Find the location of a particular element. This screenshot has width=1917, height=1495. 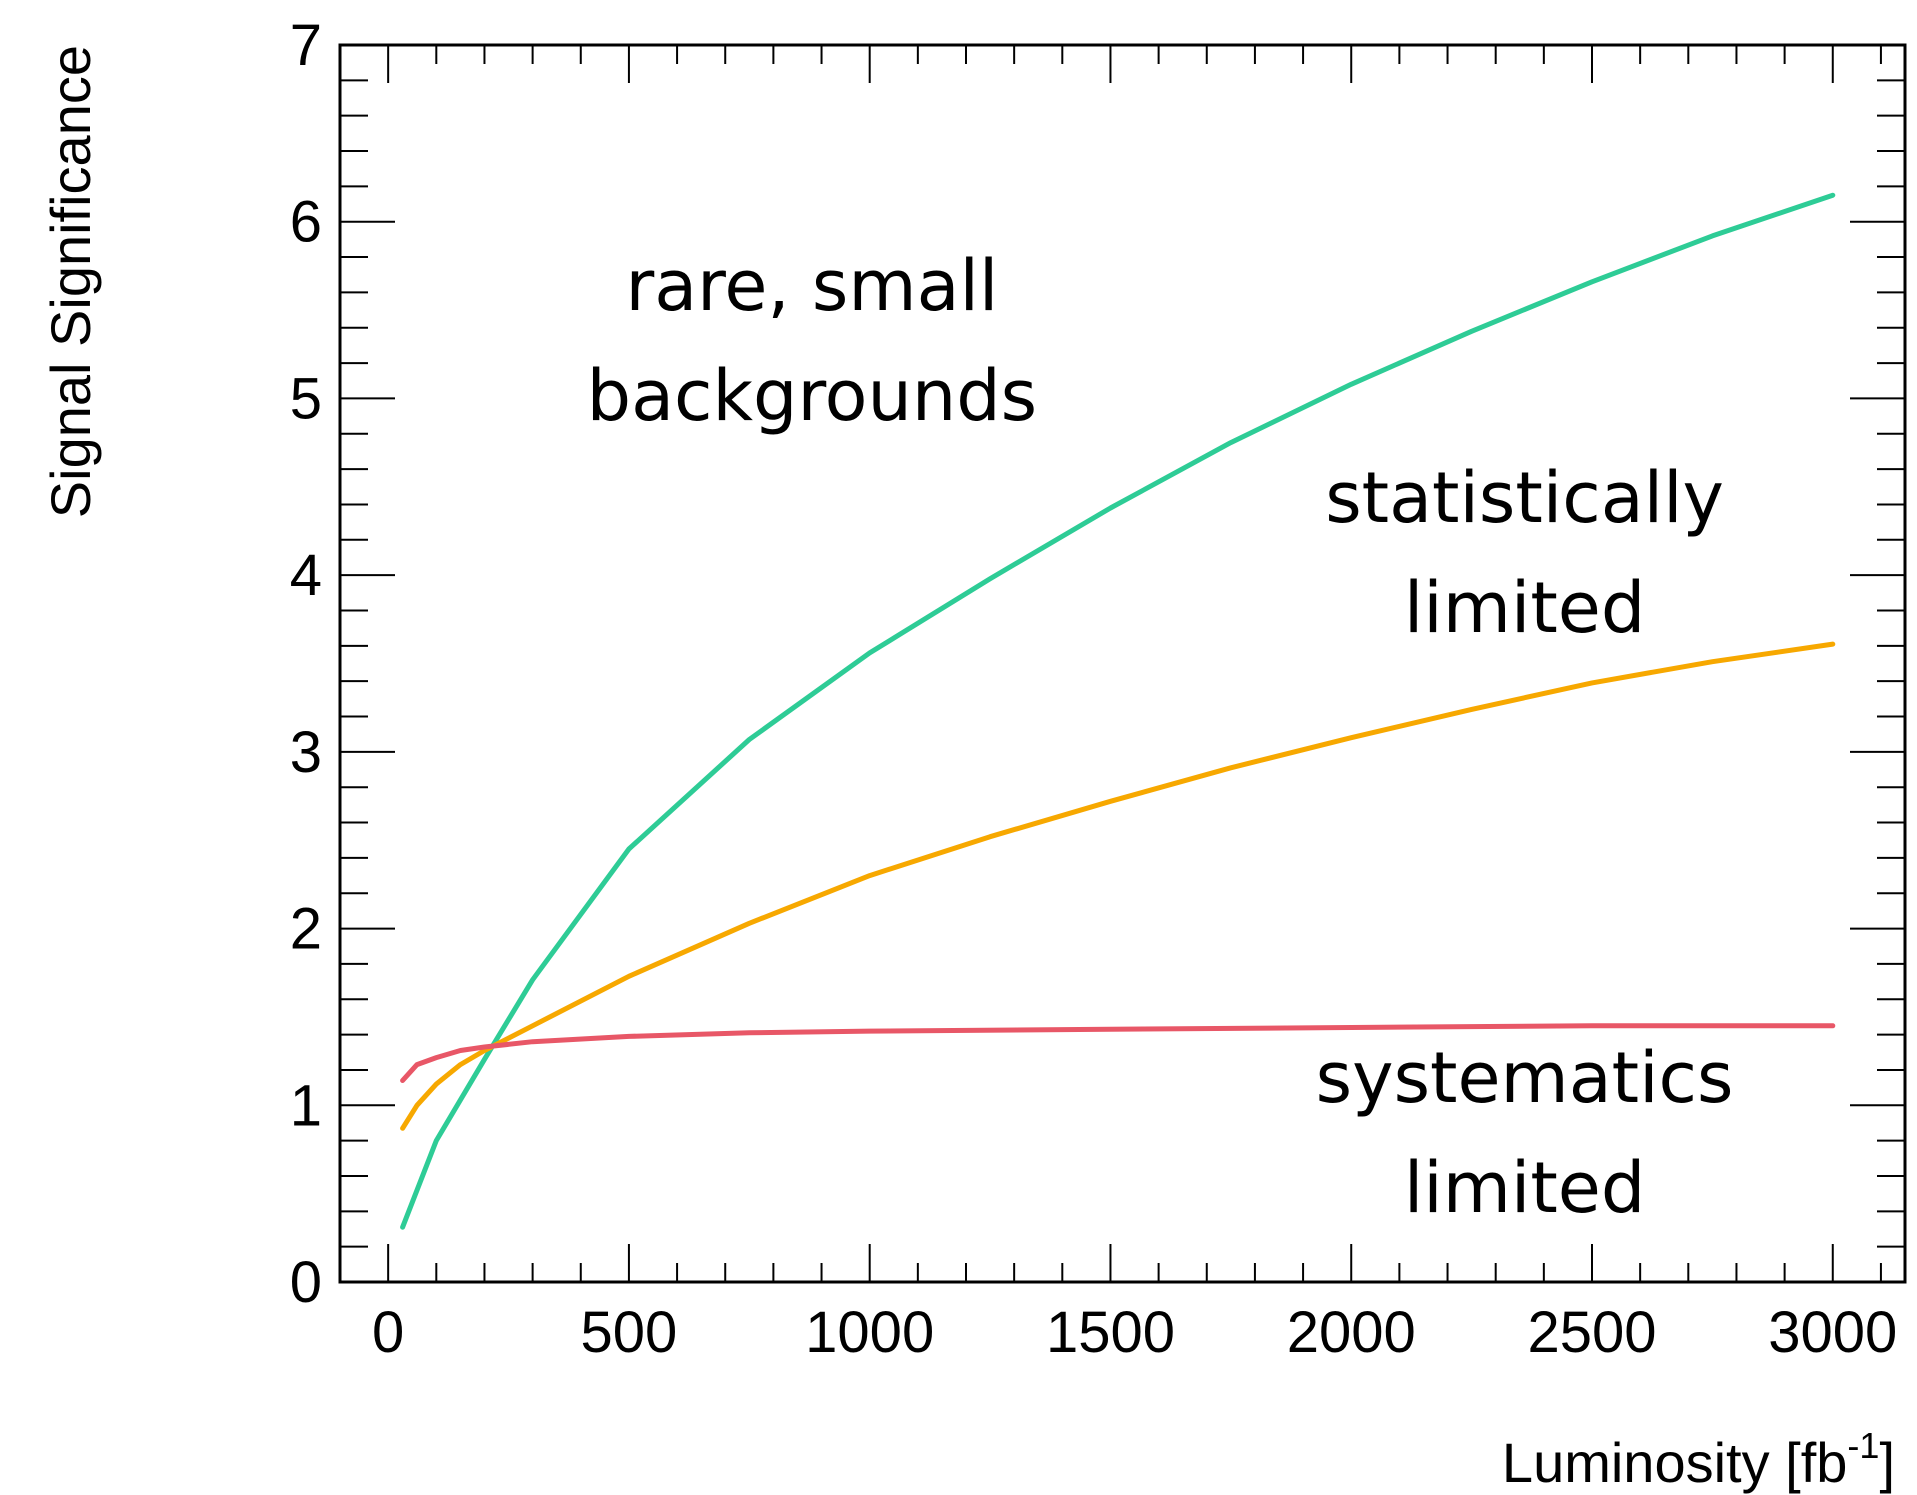

x-axis-title: Luminosity [fb-1] is located at coordinates (1698, 1459).